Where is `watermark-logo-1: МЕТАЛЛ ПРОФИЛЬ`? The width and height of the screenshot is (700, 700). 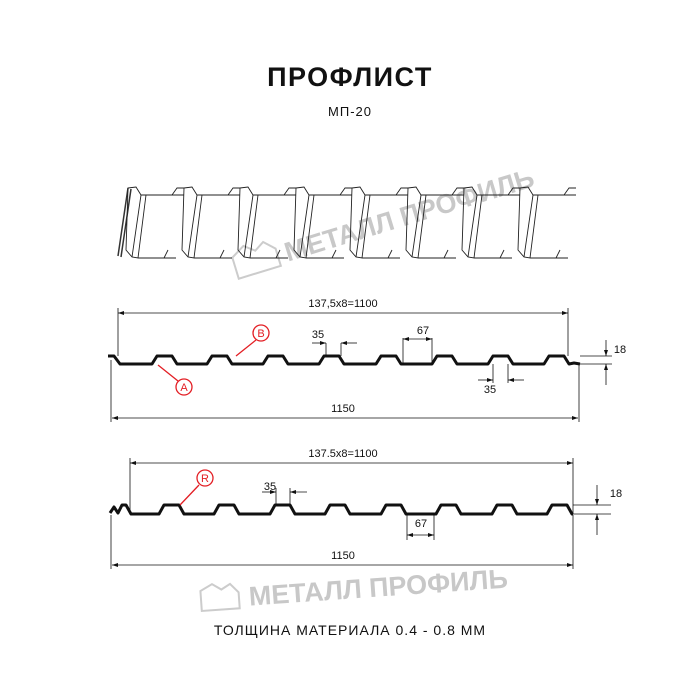 watermark-logo-1: МЕТАЛЛ ПРОФИЛЬ is located at coordinates (384, 221).